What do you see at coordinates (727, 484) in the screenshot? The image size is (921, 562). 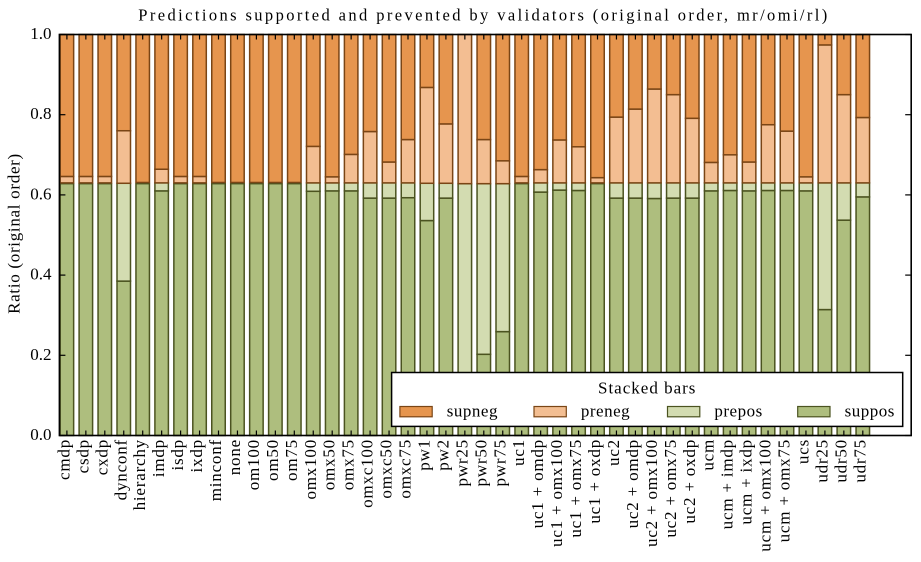 I see `svg-text: ucm + imdp` at bounding box center [727, 484].